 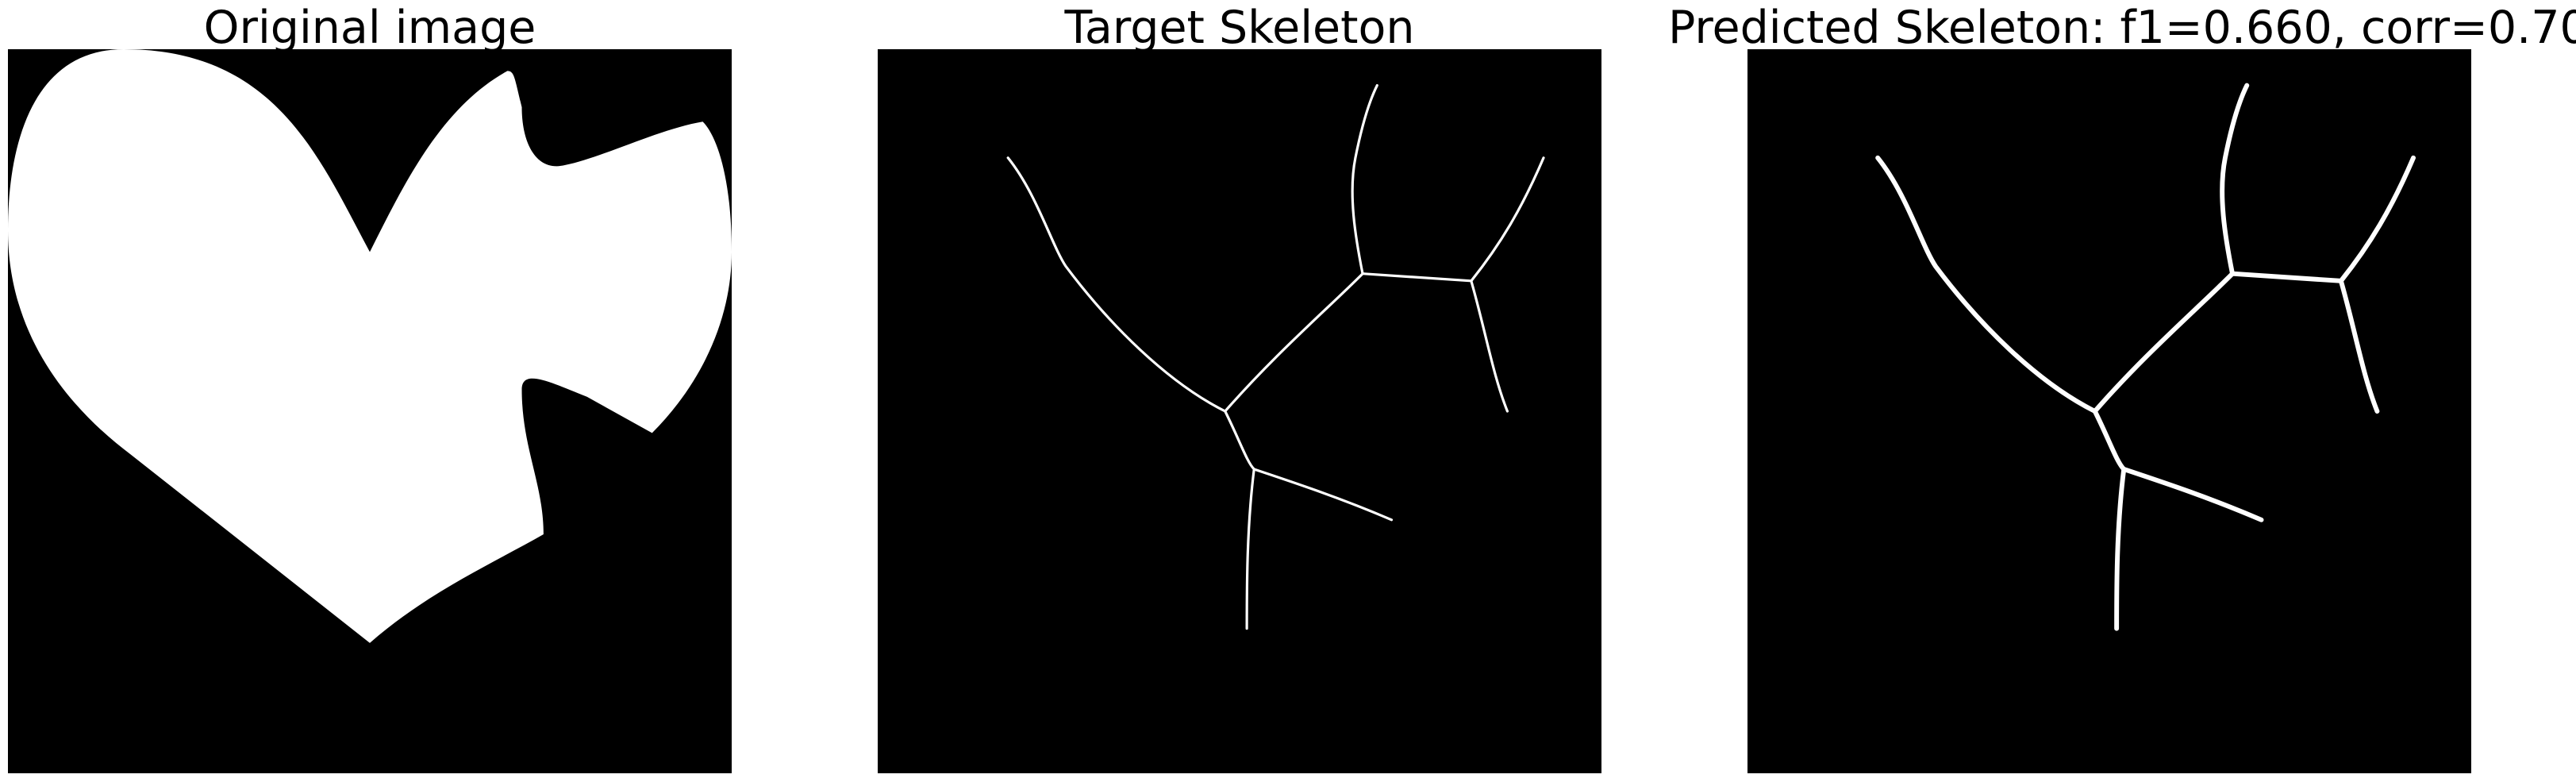 What do you see at coordinates (369, 28) in the screenshot?
I see `panel-title-original: Original image` at bounding box center [369, 28].